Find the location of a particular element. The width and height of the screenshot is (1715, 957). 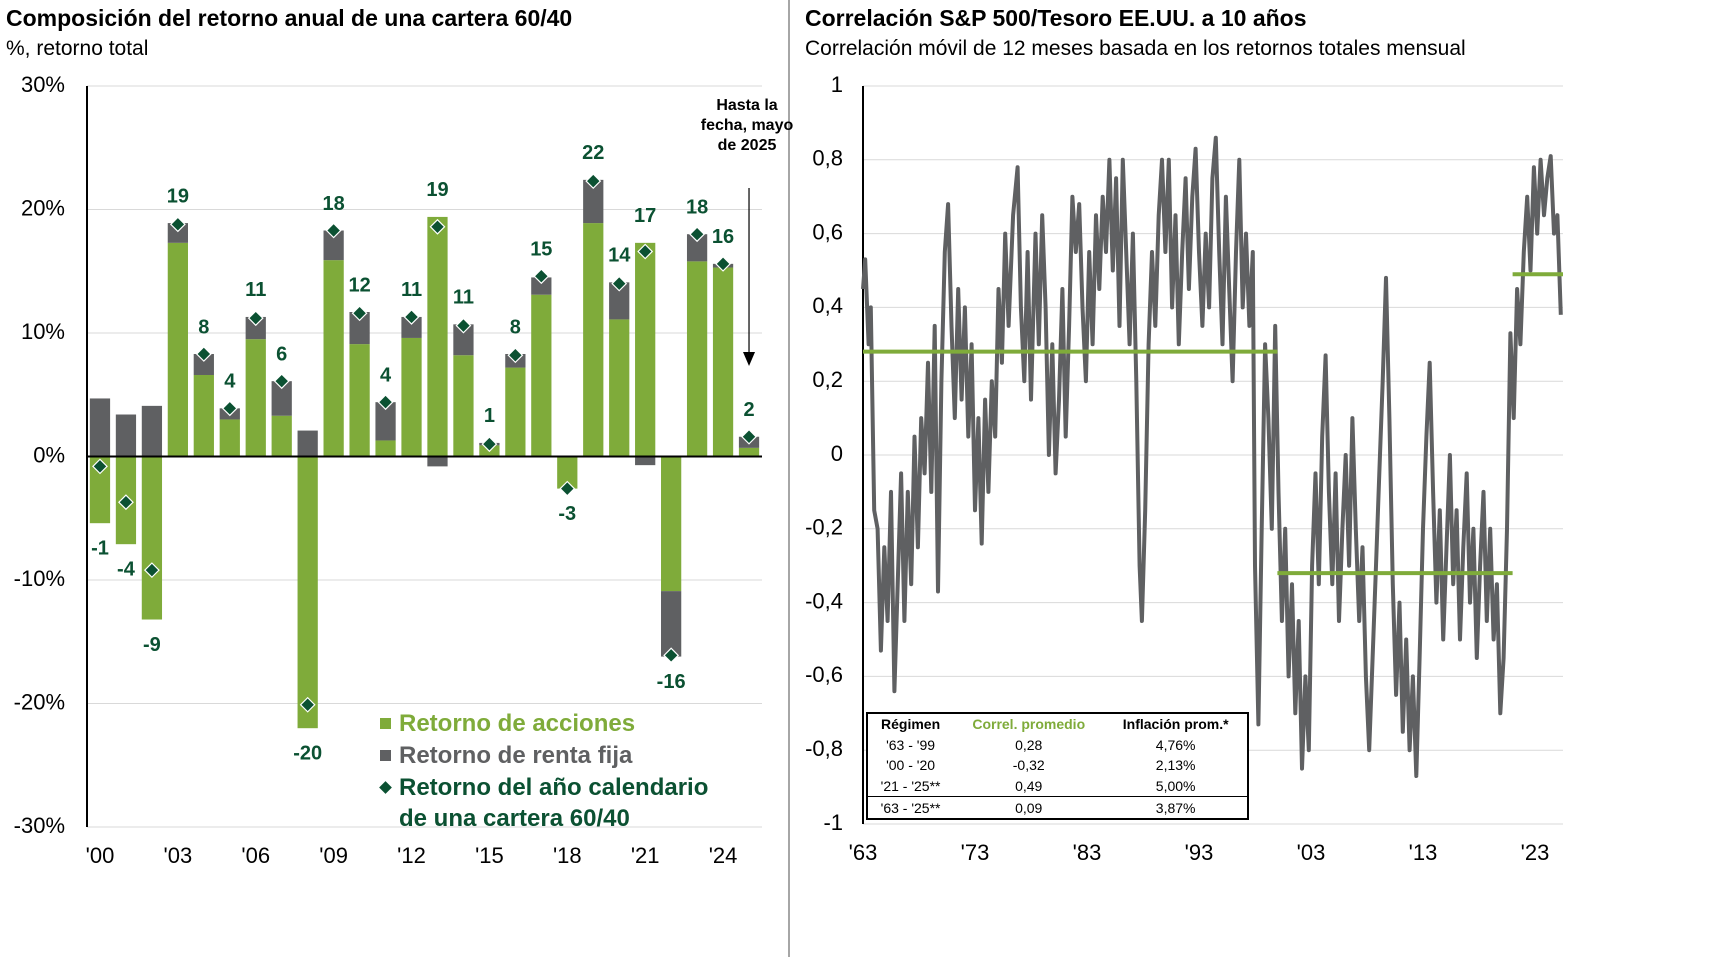

legend-entry: Retorno de acciones is located at coordinates (578, 723).